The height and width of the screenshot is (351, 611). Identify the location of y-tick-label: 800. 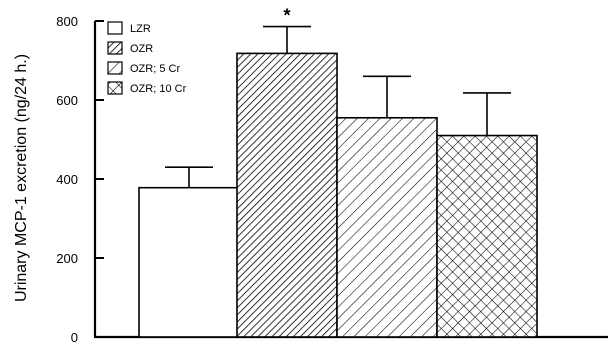
(67, 21).